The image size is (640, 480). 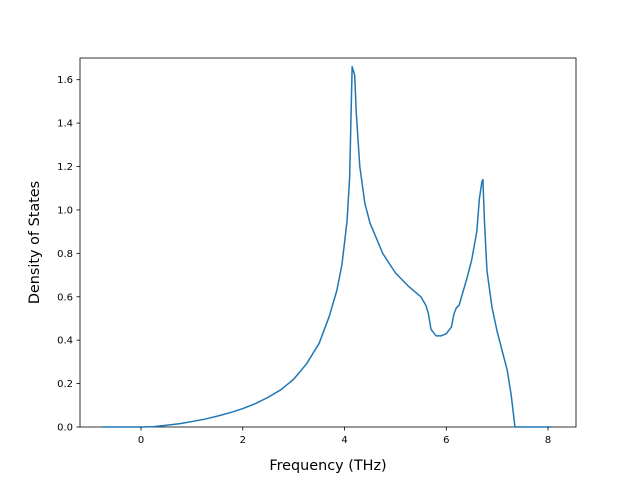 I want to click on y-tick-label: 1.0, so click(x=65, y=210).